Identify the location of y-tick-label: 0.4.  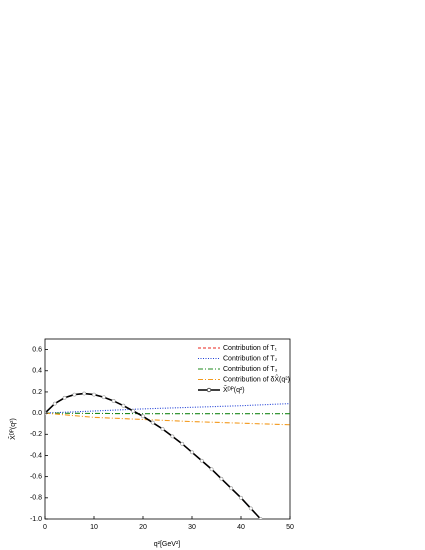
(37, 371).